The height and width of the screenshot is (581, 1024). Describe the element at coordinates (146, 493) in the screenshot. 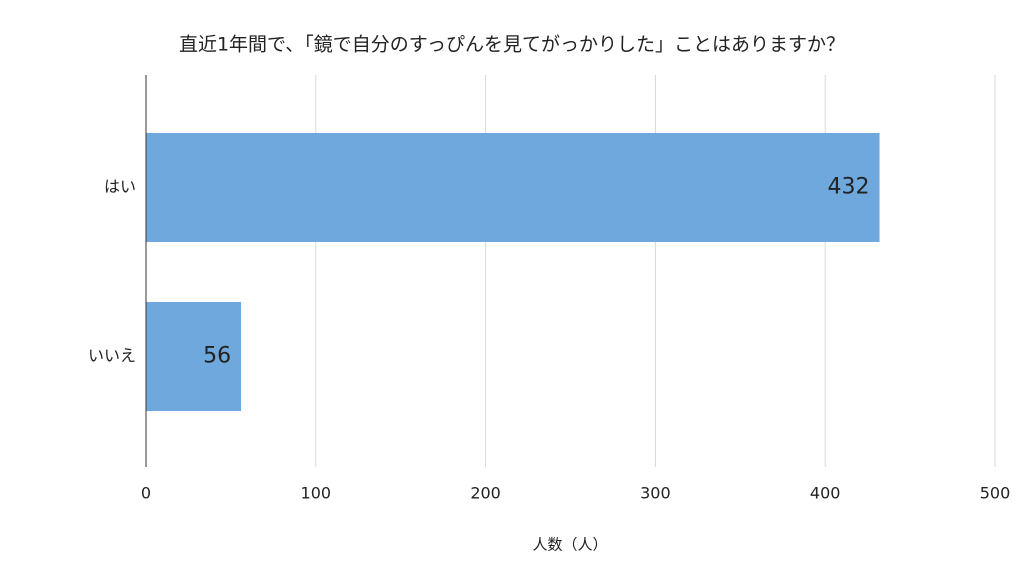

I see `x-tick-label: 0` at that location.